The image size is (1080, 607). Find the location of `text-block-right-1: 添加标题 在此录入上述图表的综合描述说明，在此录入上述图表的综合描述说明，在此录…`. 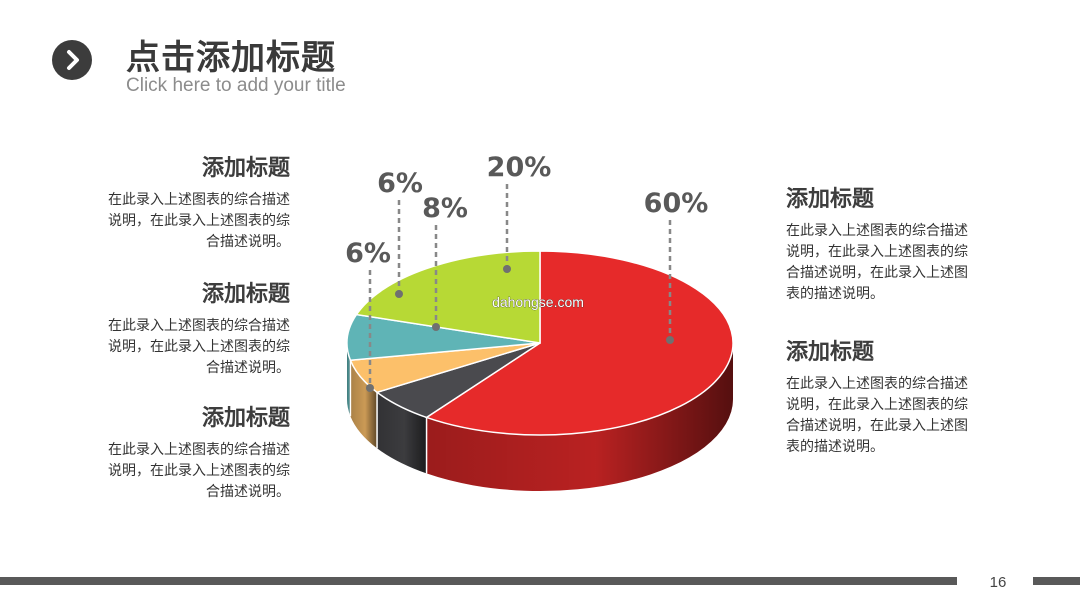

text-block-right-1: 添加标题 在此录入上述图表的综合描述说明，在此录入上述图表的综合描述说明，在此录… is located at coordinates (881, 243).